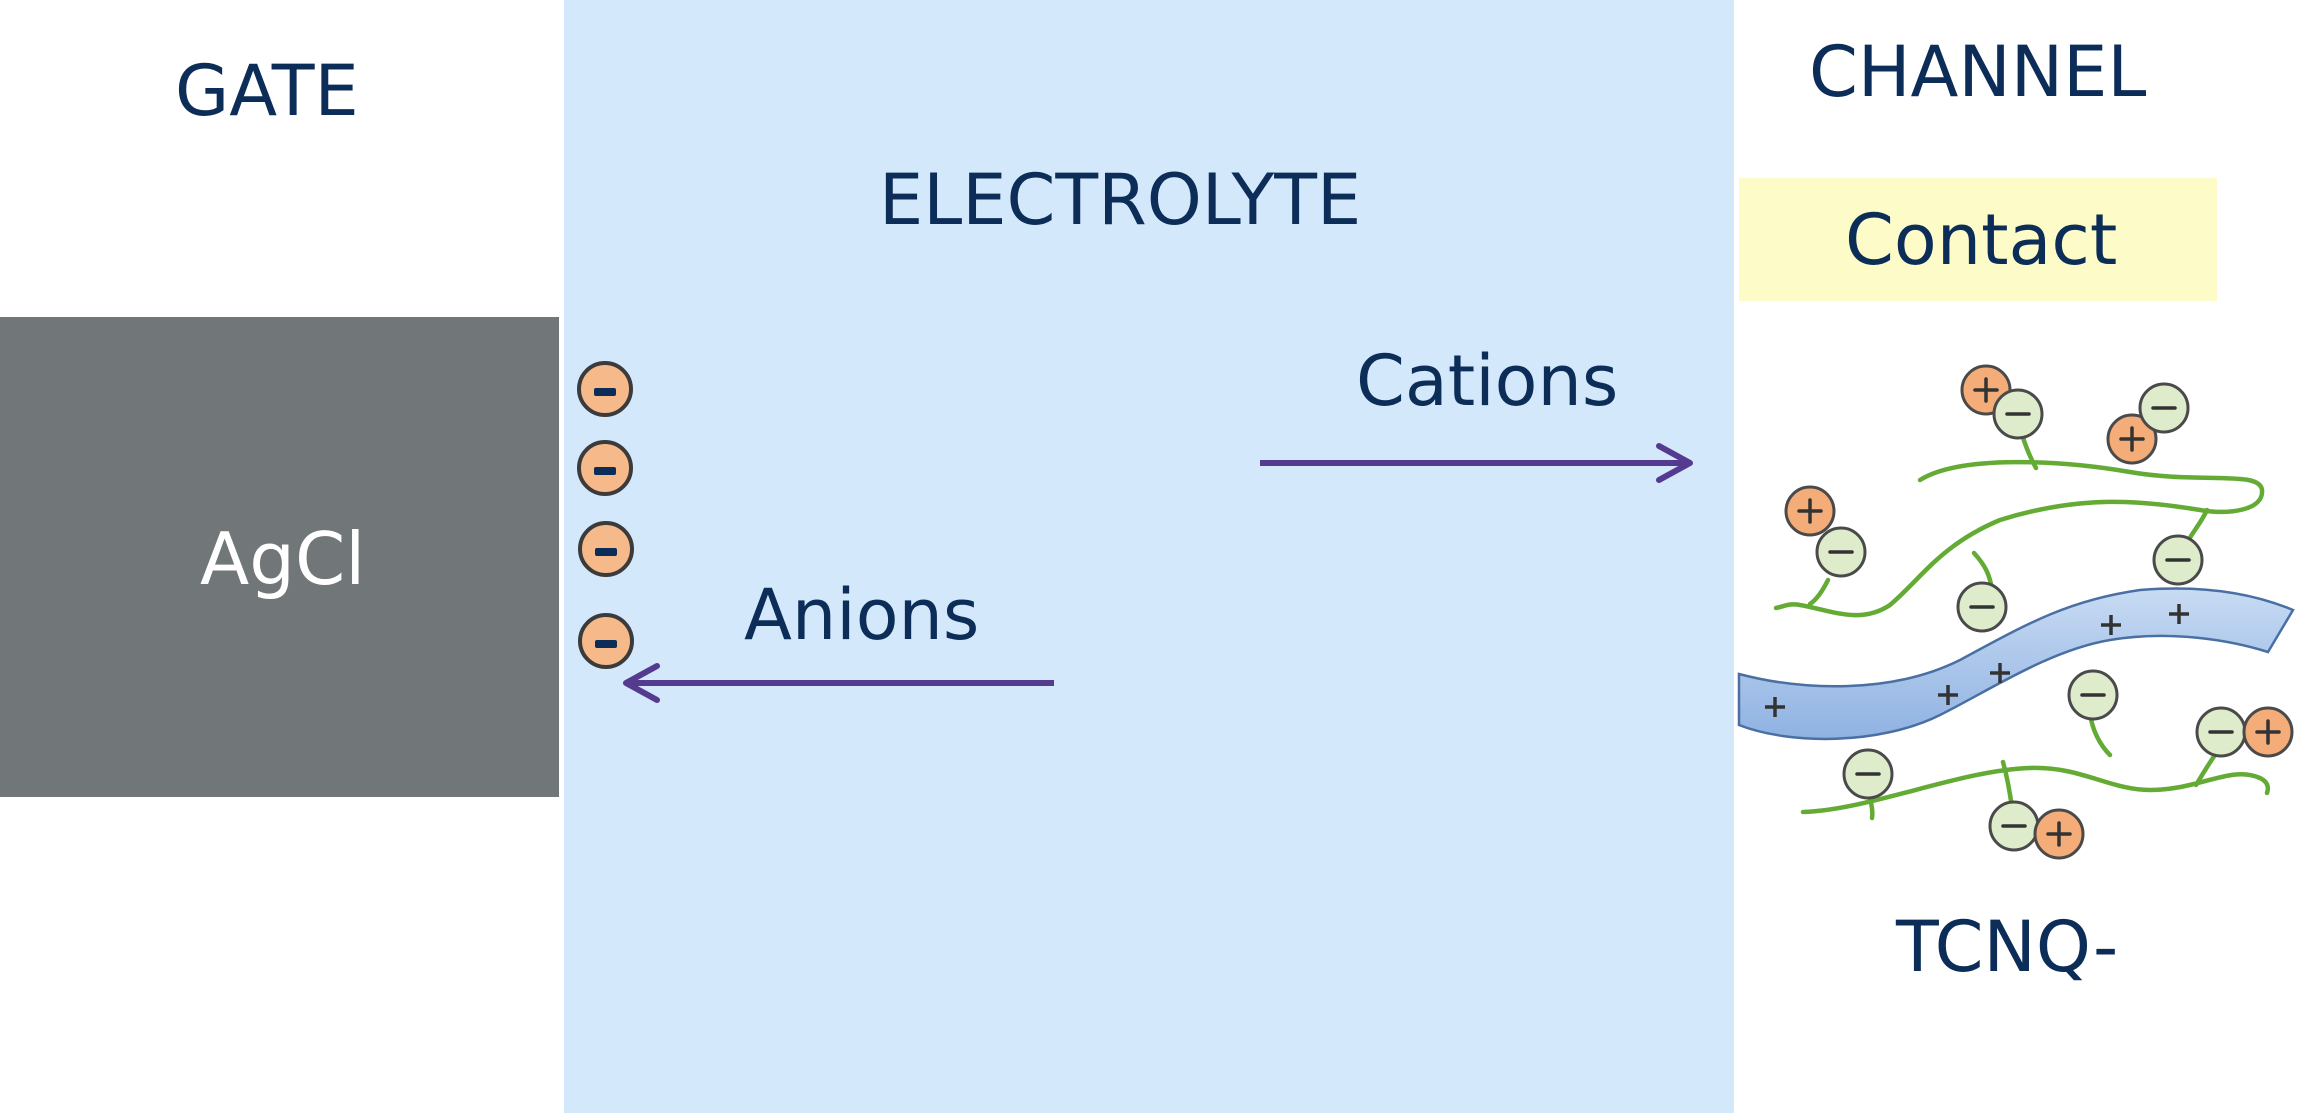 The image size is (2319, 1113). Describe the element at coordinates (2016, 612) in the screenshot. I see `polymer-network-illustration` at that location.